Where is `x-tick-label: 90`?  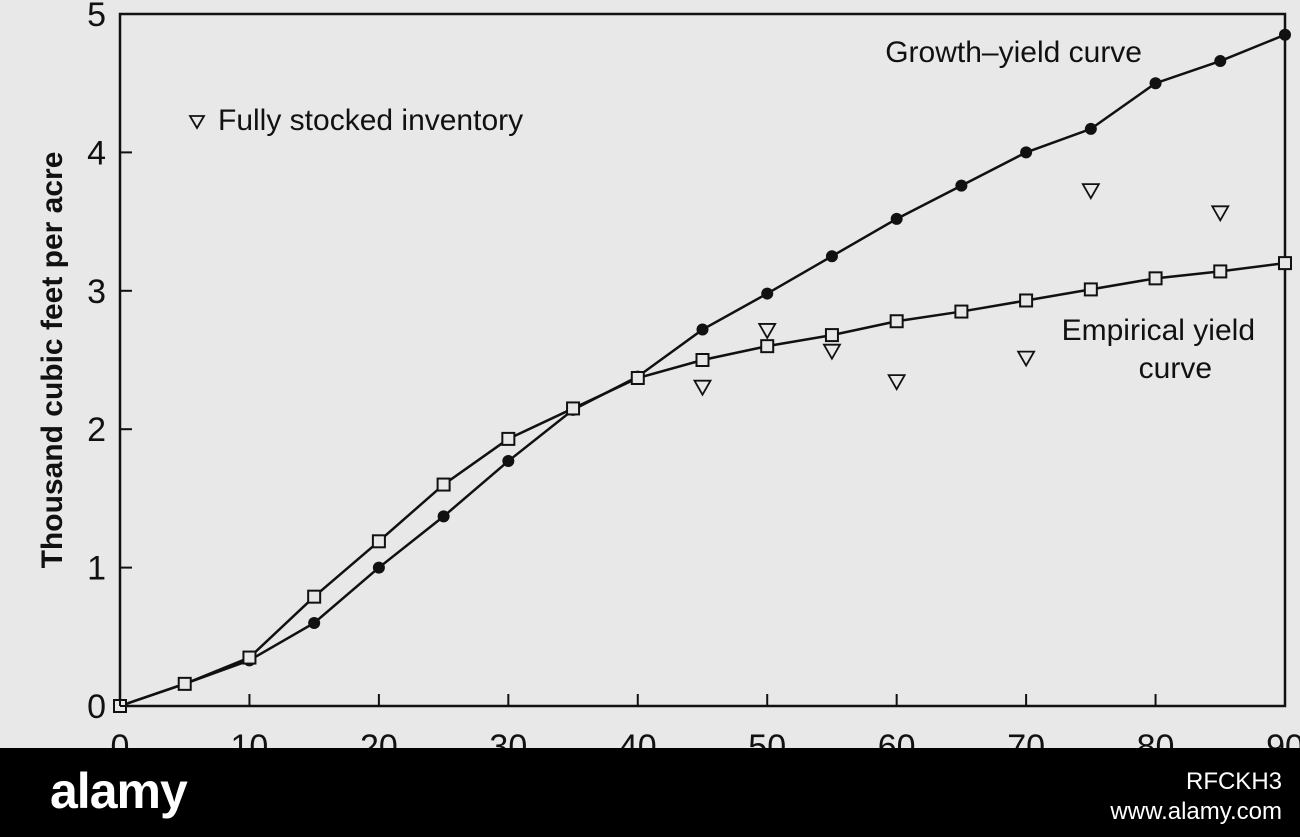 x-tick-label: 90 is located at coordinates (1283, 738).